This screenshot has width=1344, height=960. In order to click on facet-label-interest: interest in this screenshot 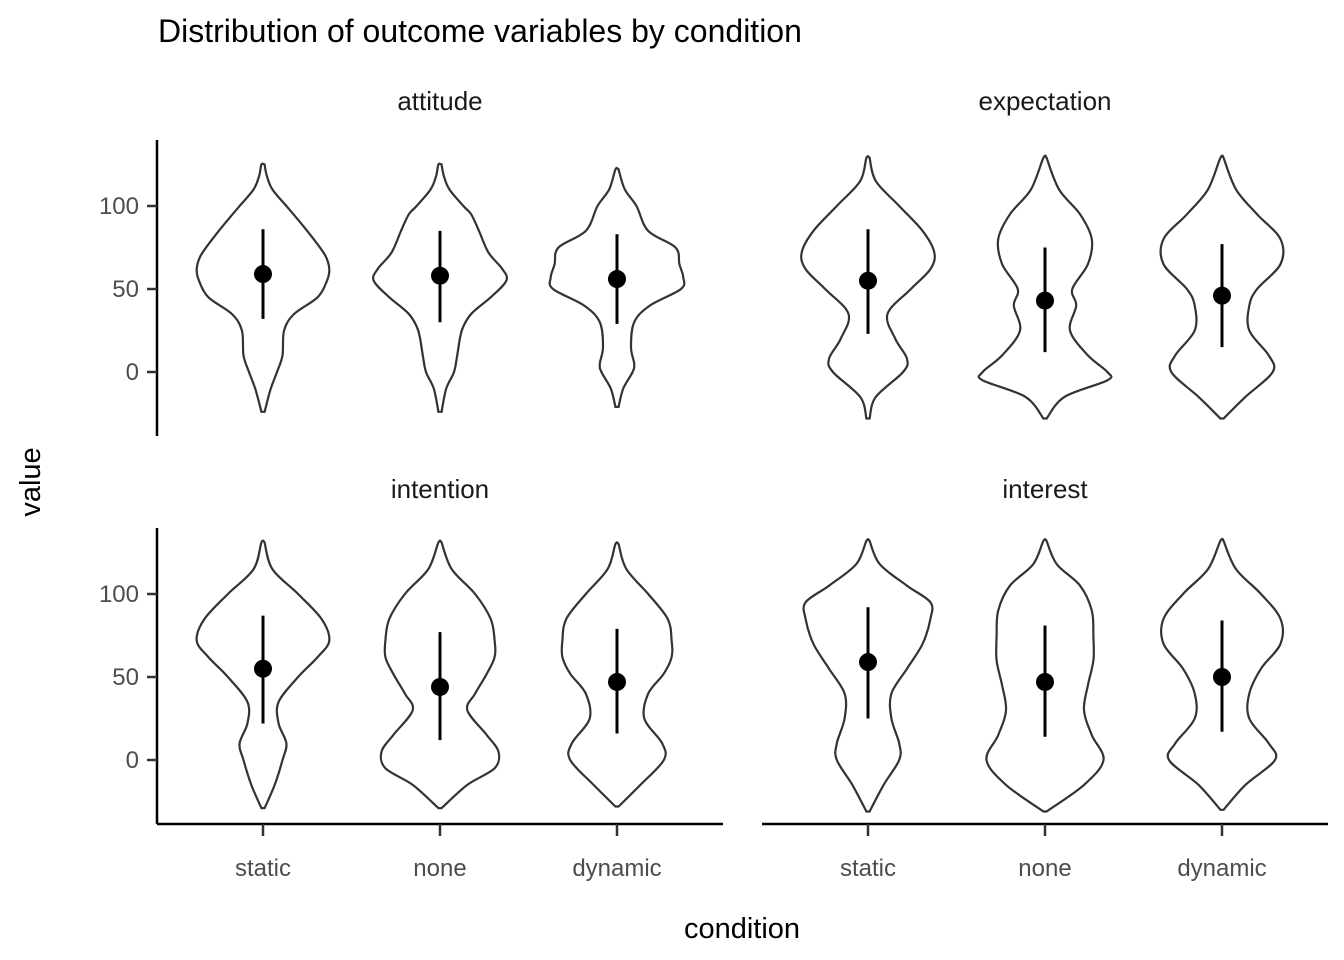, I will do `click(1045, 489)`.